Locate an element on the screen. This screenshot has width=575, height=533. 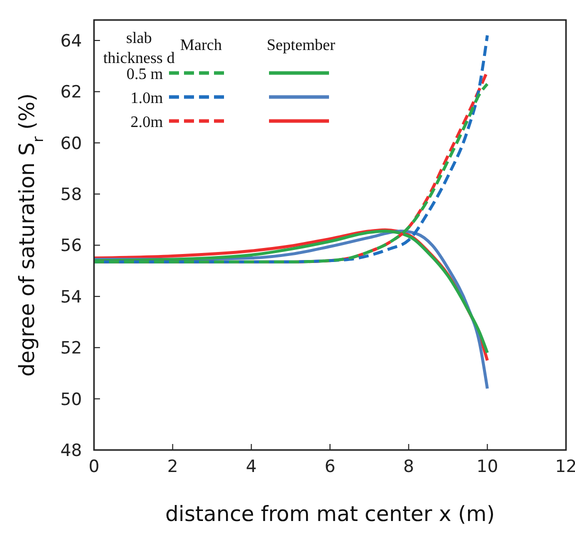
x-tick-label: 8 is located at coordinates (408, 467).